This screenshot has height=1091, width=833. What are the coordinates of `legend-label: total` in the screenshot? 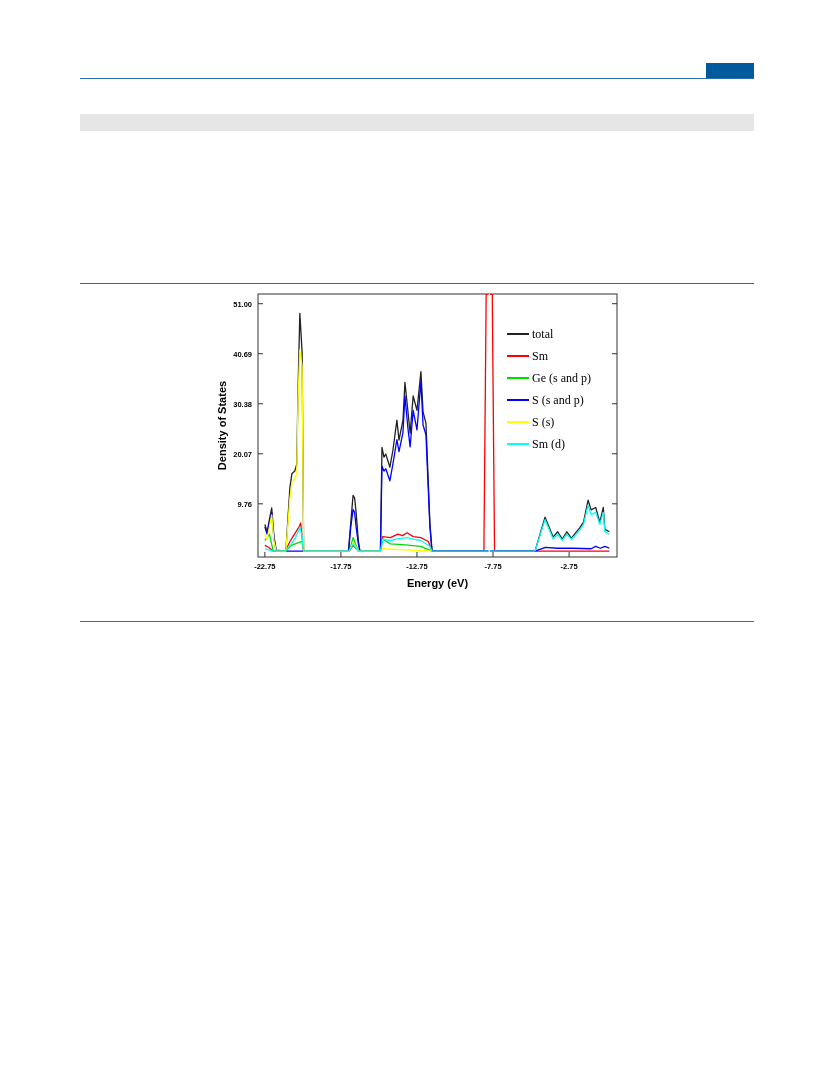 It's located at (543, 334).